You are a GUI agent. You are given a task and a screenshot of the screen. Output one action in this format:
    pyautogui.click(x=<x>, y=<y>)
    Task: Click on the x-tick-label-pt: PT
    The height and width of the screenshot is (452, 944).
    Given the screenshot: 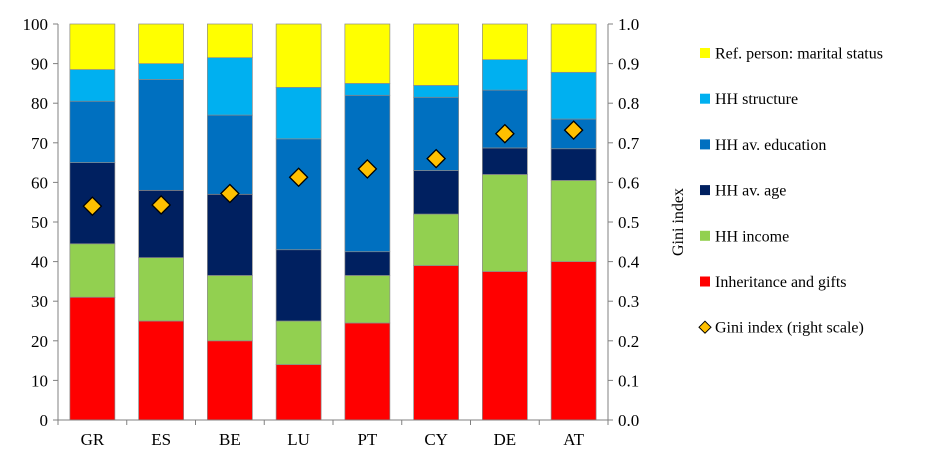 What is the action you would take?
    pyautogui.click(x=367, y=439)
    